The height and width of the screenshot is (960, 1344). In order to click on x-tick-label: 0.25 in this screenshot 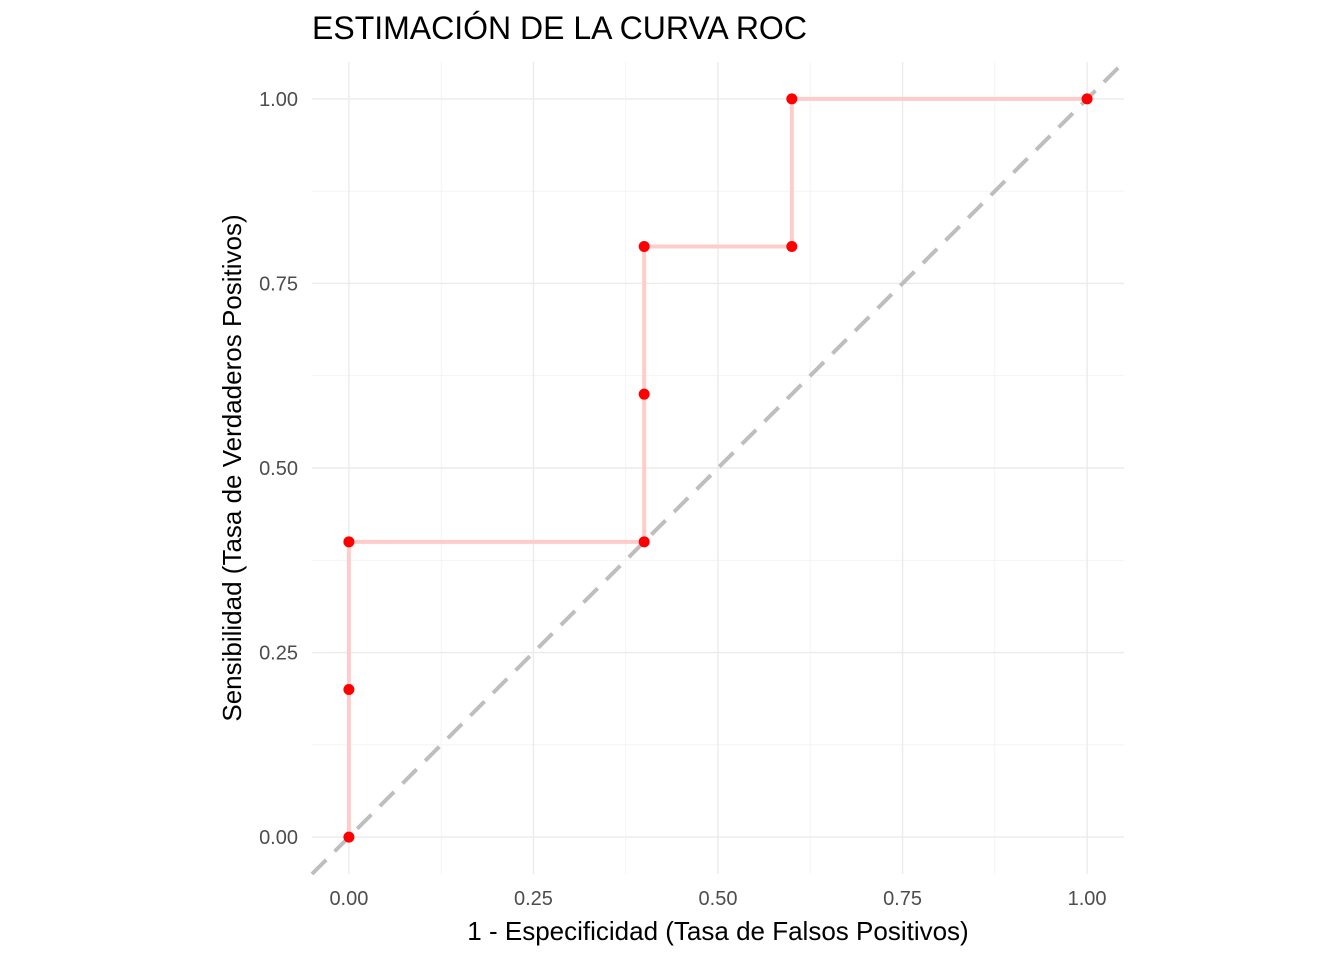, I will do `click(533, 899)`.